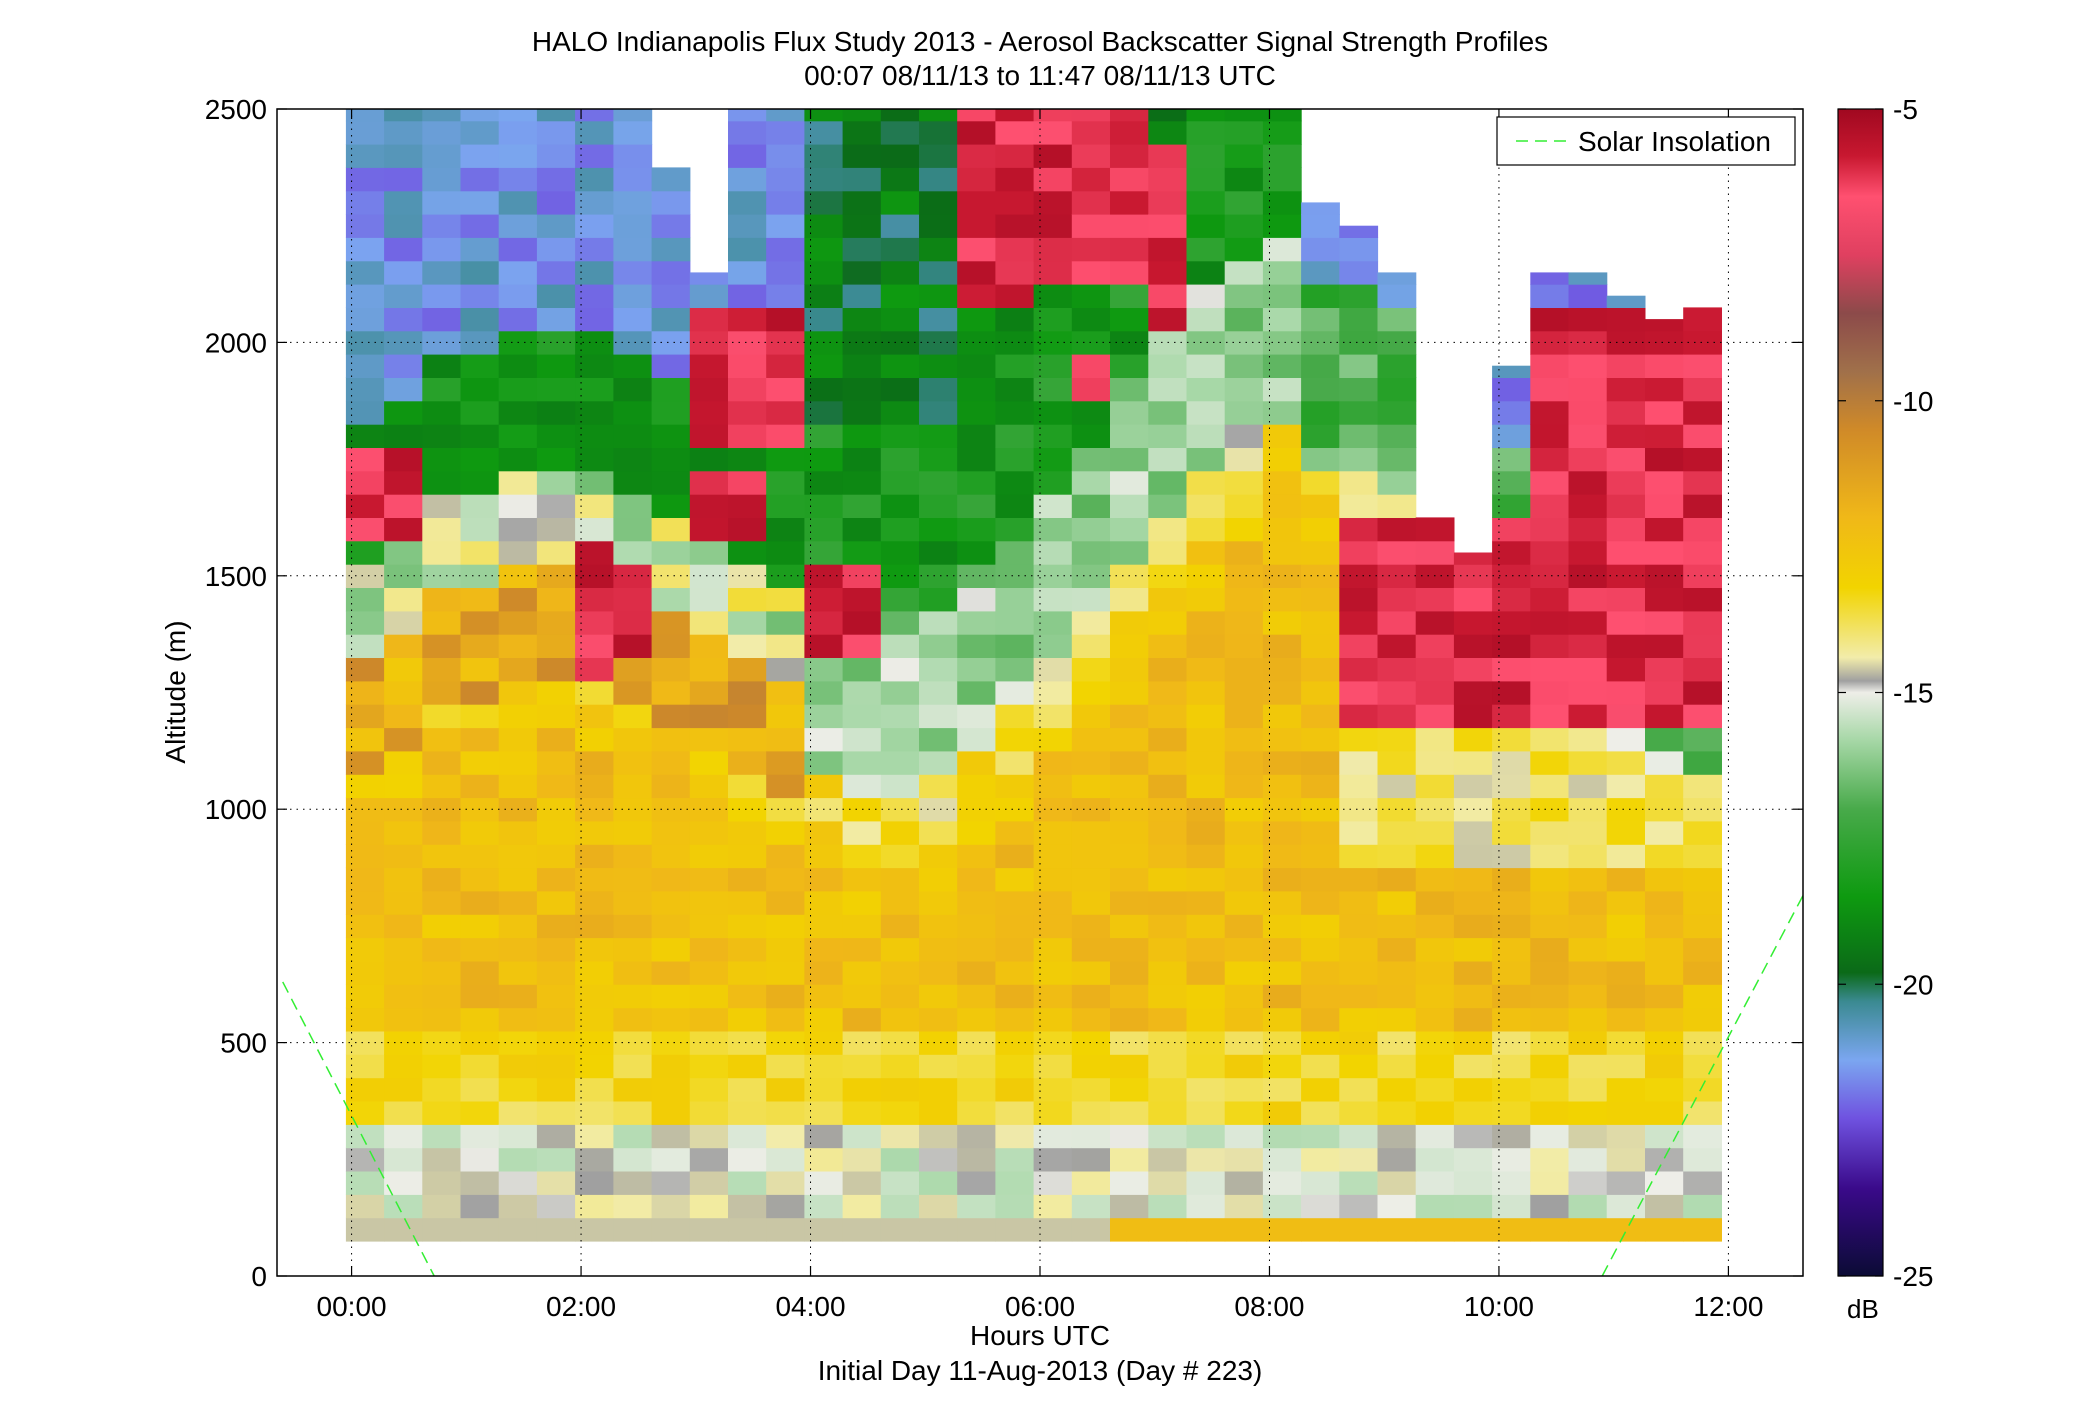  Describe the element at coordinates (236, 809) in the screenshot. I see `y-tick-label: 1000` at that location.